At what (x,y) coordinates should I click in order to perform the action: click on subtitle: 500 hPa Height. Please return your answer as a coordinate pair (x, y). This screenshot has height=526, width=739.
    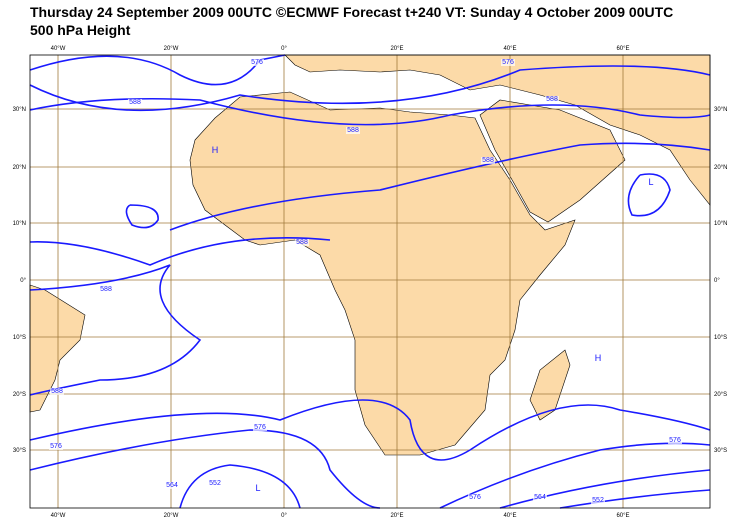
    Looking at the image, I should click on (80, 30).